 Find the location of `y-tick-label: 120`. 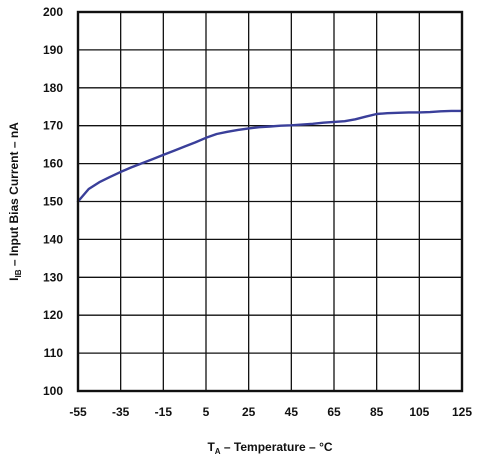

y-tick-label: 120 is located at coordinates (53, 315).